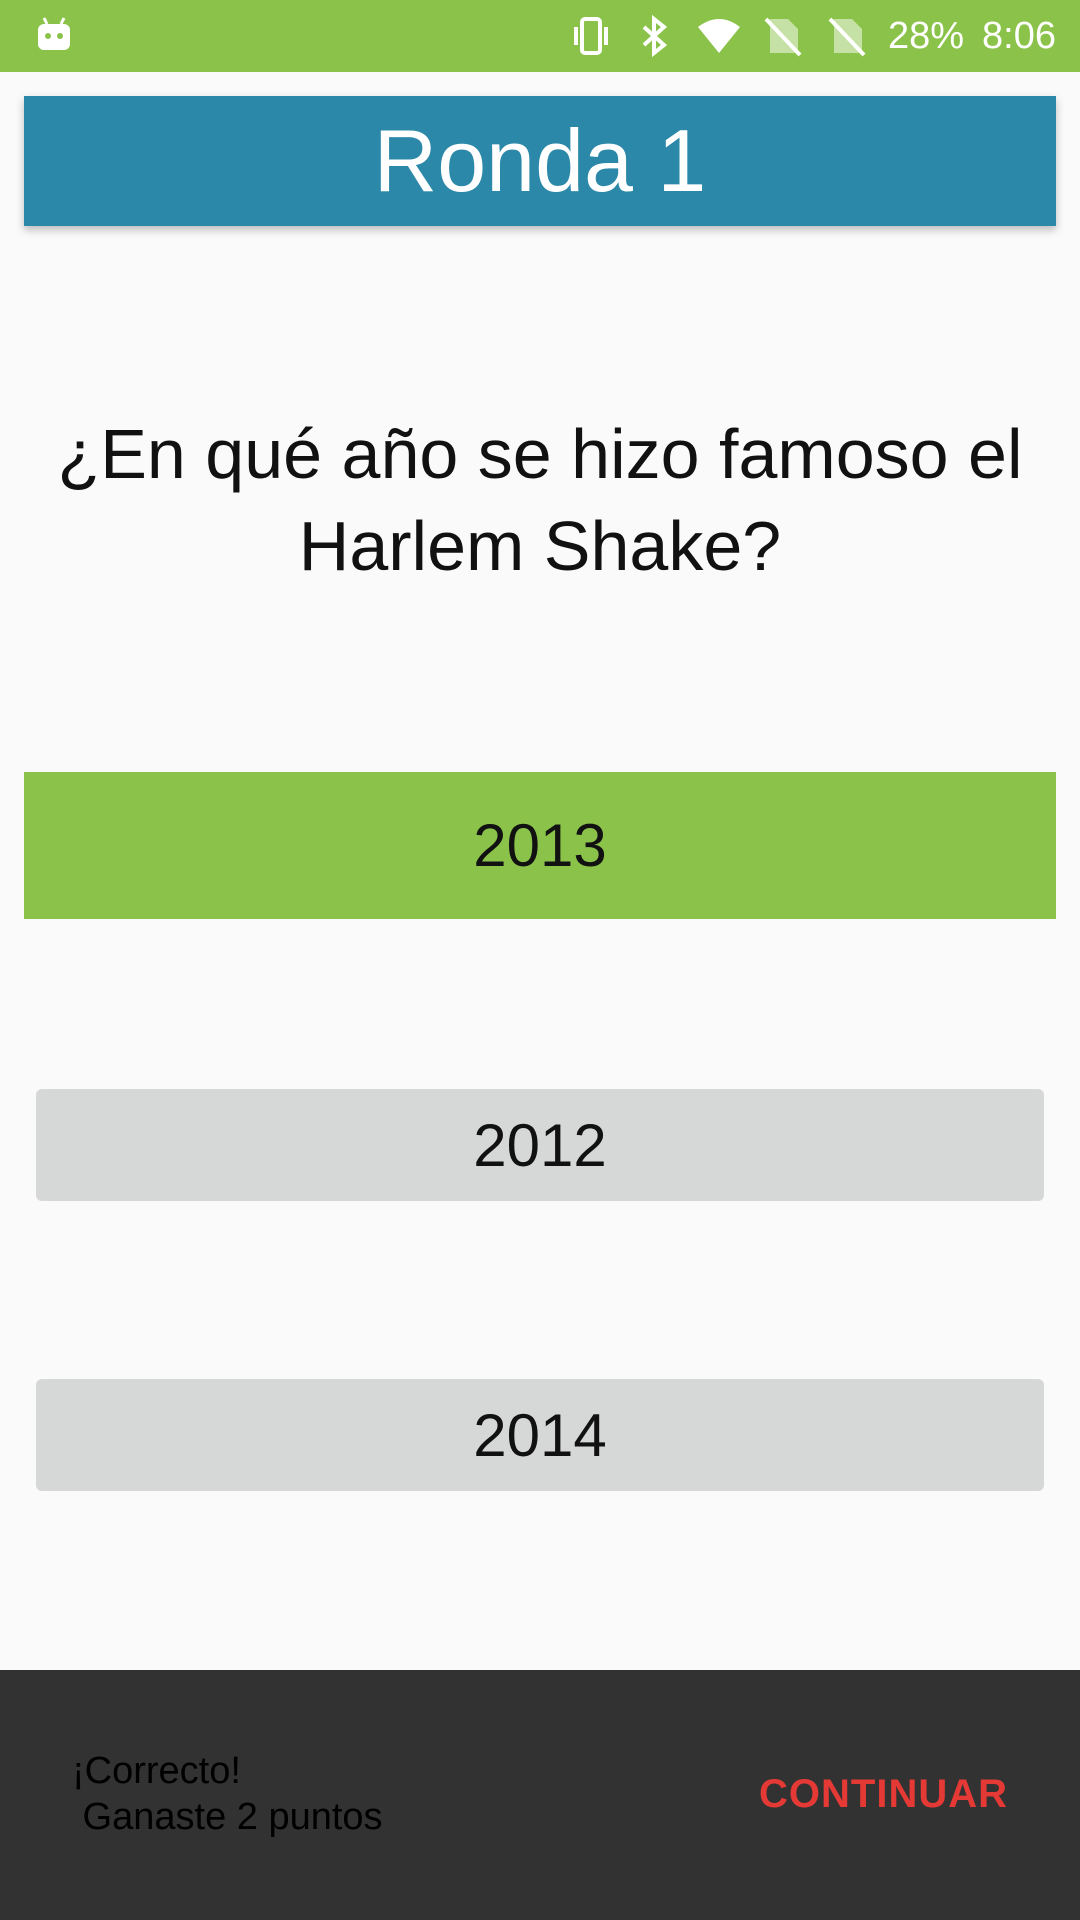  Describe the element at coordinates (54, 34) in the screenshot. I see `android-icon` at that location.